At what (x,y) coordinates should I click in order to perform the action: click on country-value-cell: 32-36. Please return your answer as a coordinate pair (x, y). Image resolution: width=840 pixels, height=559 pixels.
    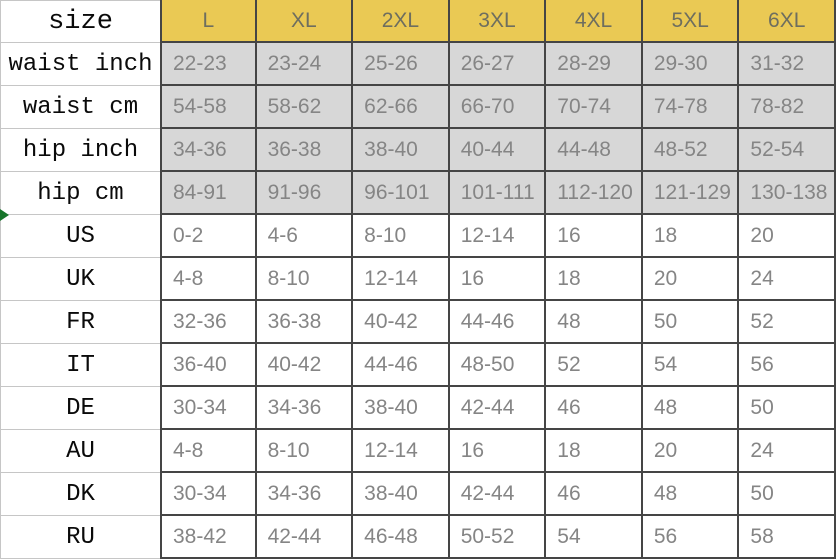
    Looking at the image, I should click on (208, 322).